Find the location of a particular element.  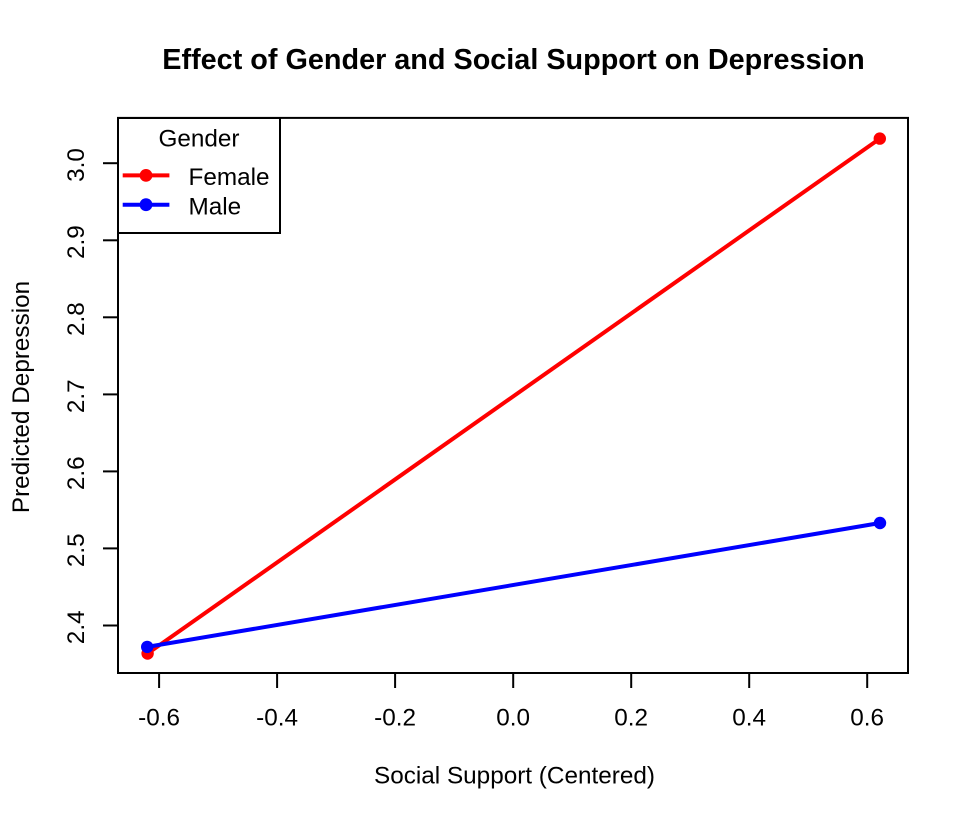

svg-text: Gender is located at coordinates (198, 138).